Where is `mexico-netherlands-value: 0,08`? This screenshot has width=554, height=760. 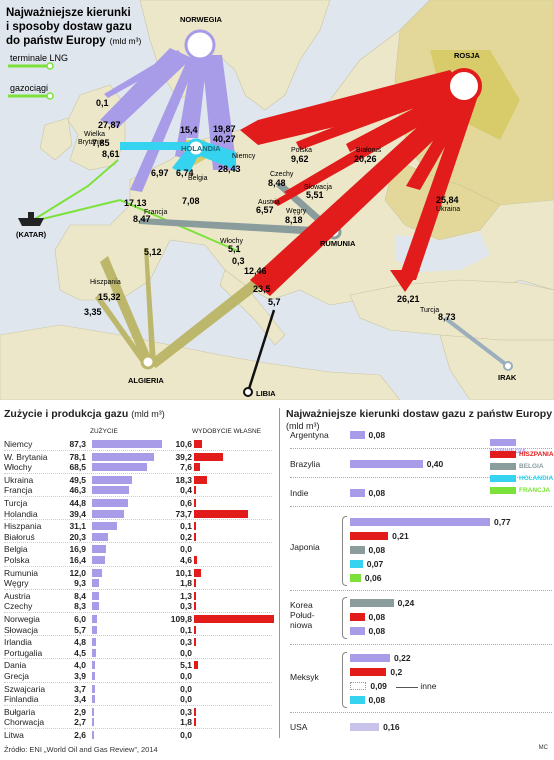 mexico-netherlands-value: 0,08 is located at coordinates (377, 700).